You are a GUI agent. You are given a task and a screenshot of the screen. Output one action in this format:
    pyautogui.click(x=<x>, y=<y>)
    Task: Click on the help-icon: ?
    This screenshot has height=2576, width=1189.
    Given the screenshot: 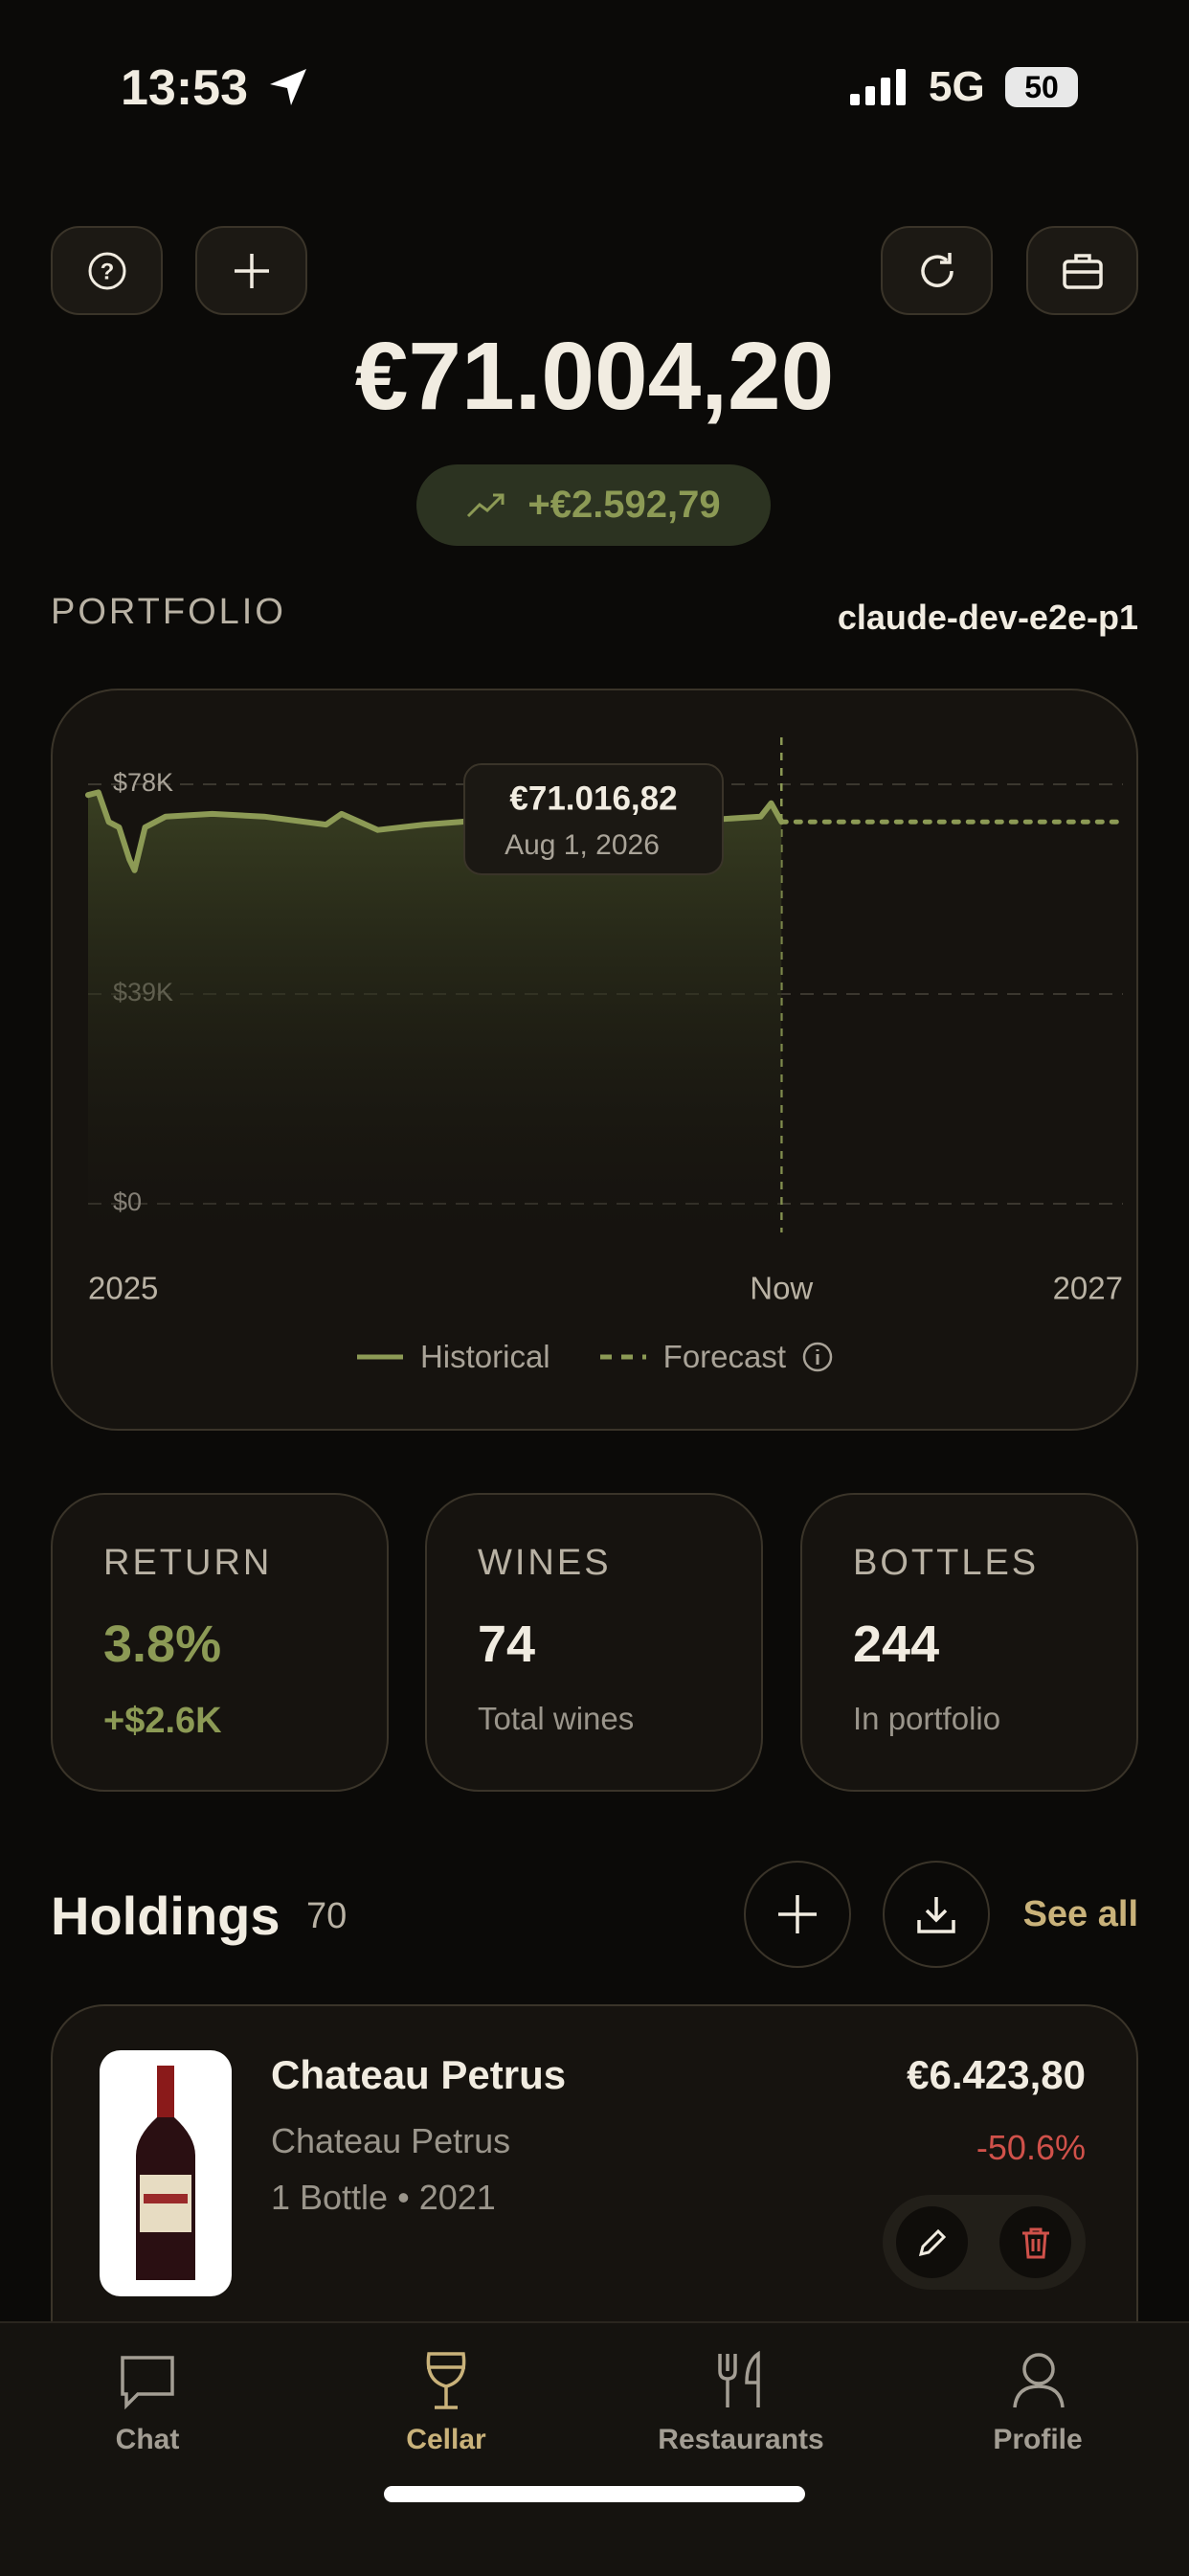 What is the action you would take?
    pyautogui.click(x=106, y=270)
    